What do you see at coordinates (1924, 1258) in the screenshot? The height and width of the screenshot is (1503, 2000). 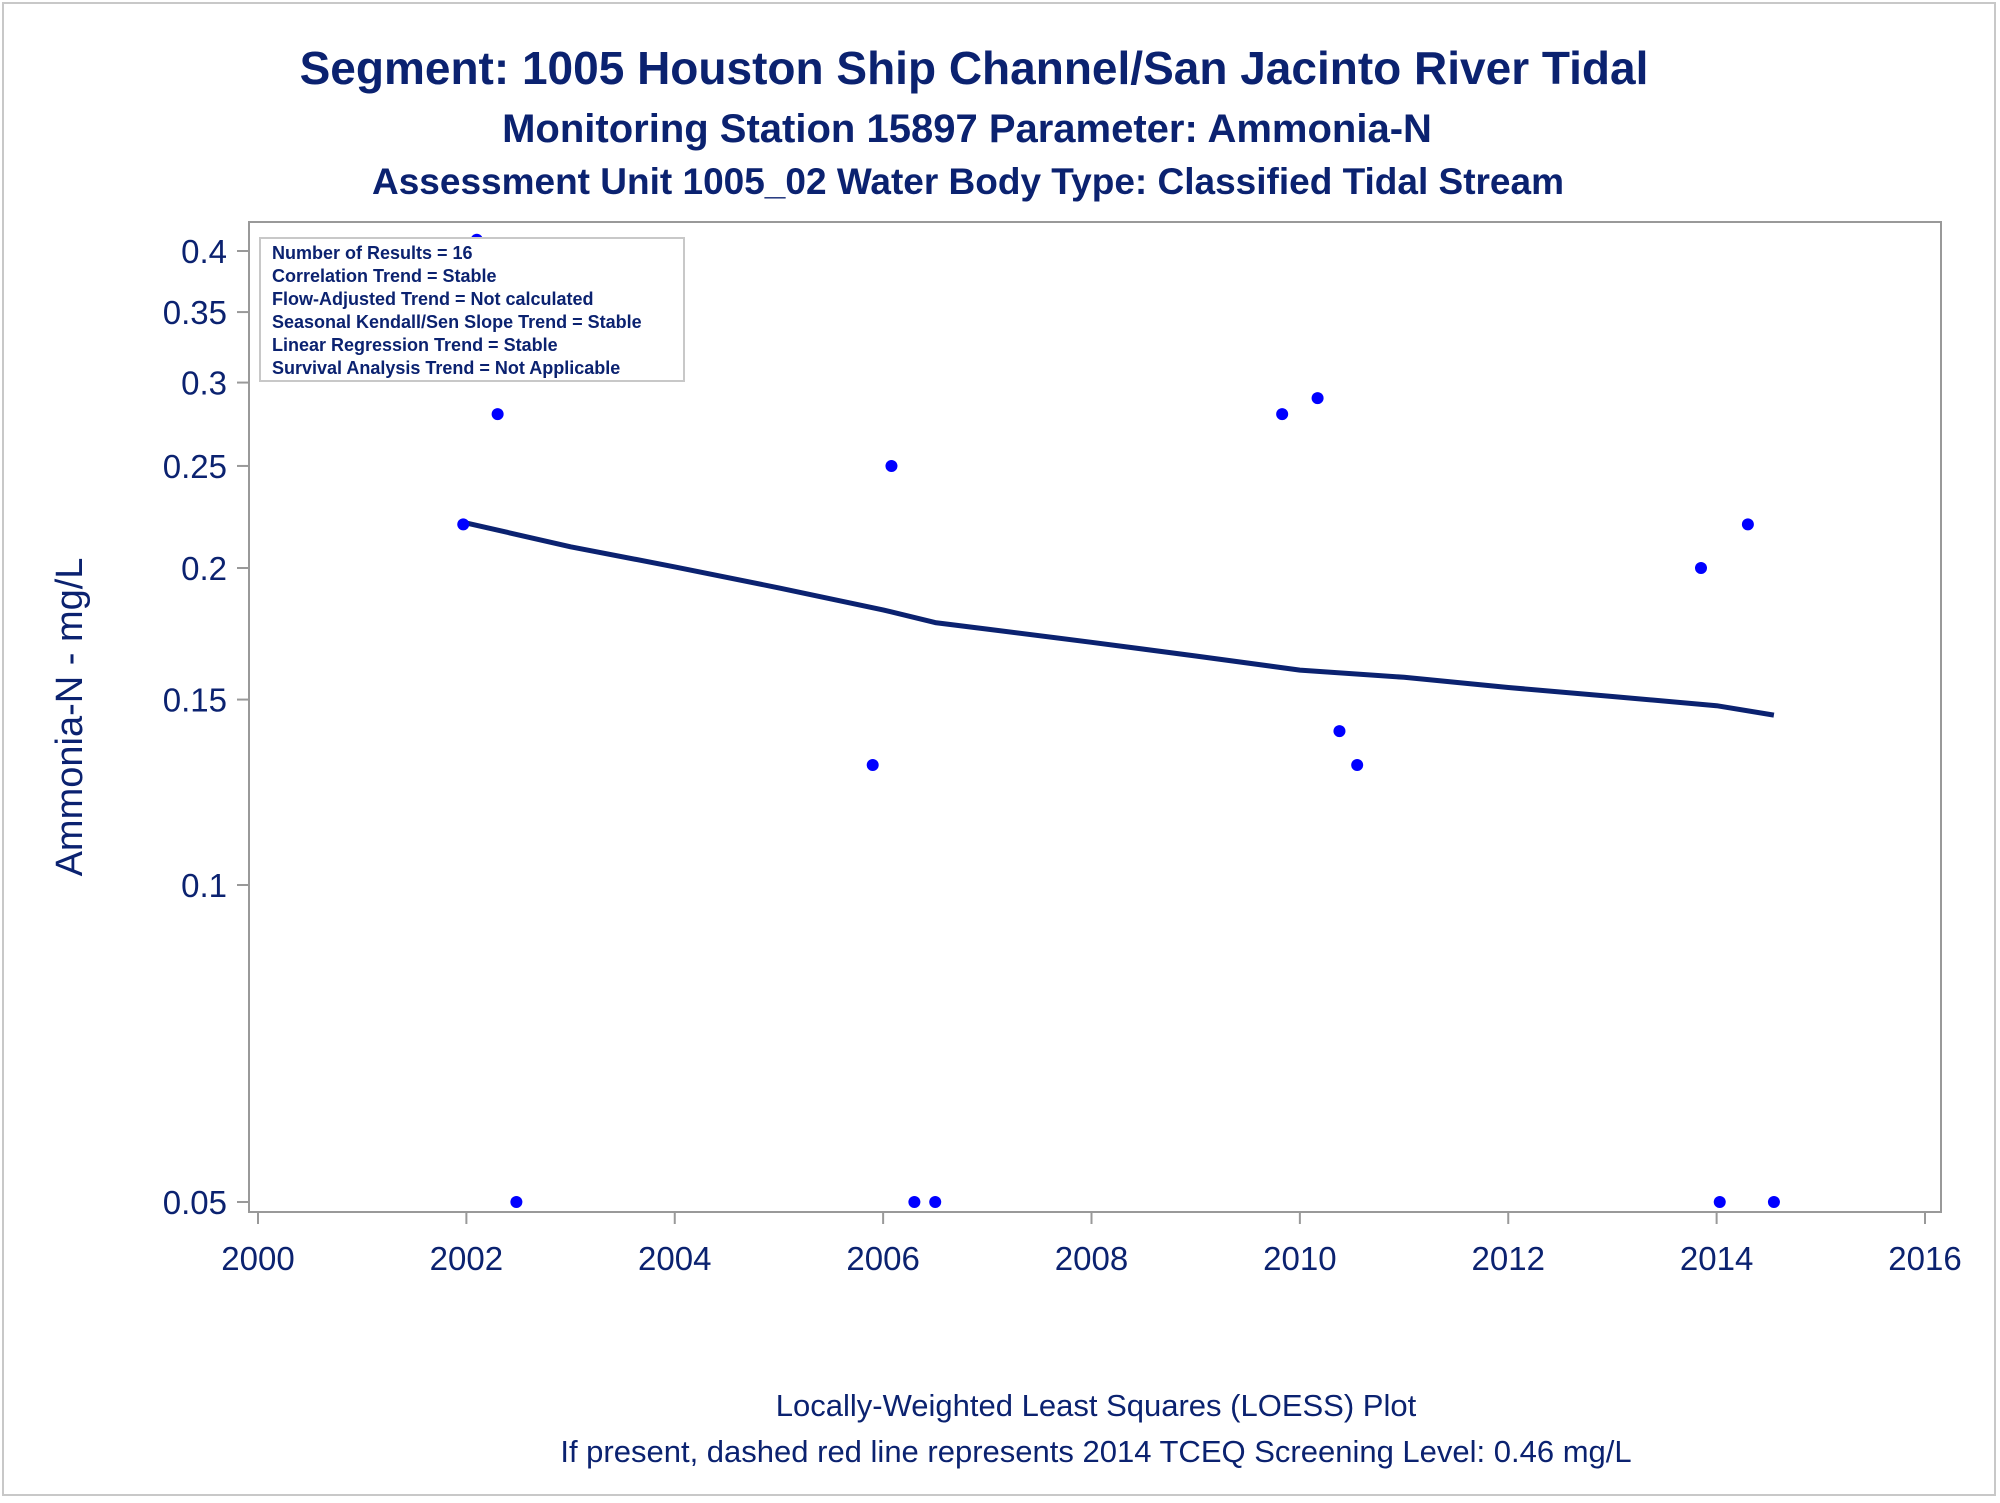 I see `x-tick-label: 2016` at bounding box center [1924, 1258].